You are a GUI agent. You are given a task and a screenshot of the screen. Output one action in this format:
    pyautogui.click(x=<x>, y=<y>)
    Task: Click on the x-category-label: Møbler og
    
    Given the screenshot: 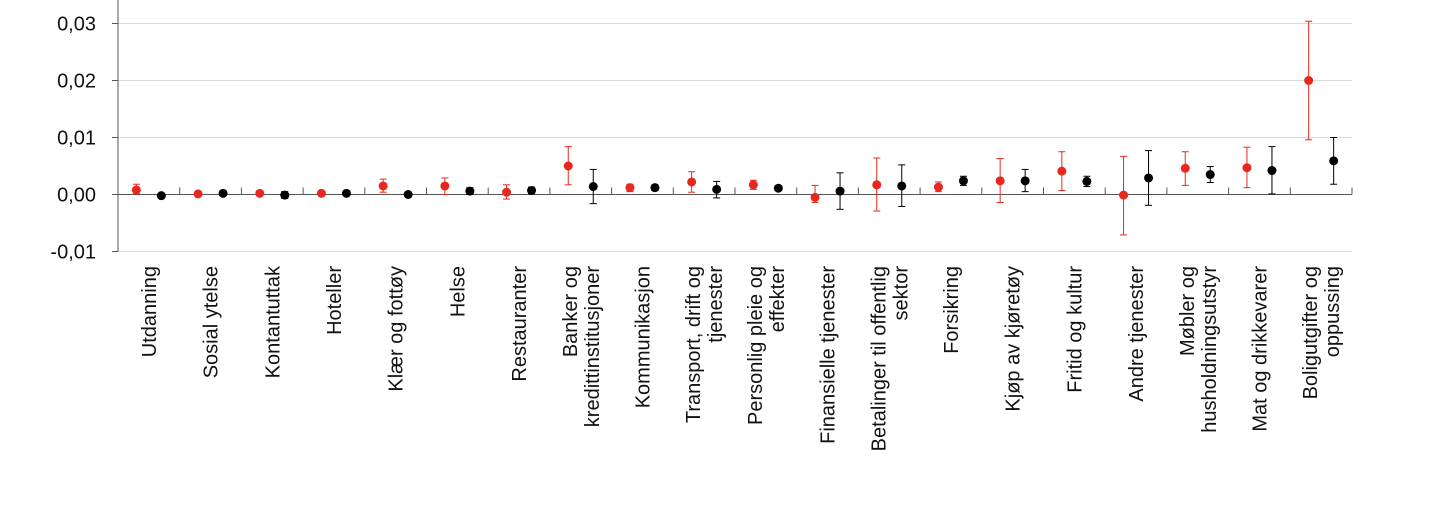 What is the action you would take?
    pyautogui.click(x=1188, y=311)
    